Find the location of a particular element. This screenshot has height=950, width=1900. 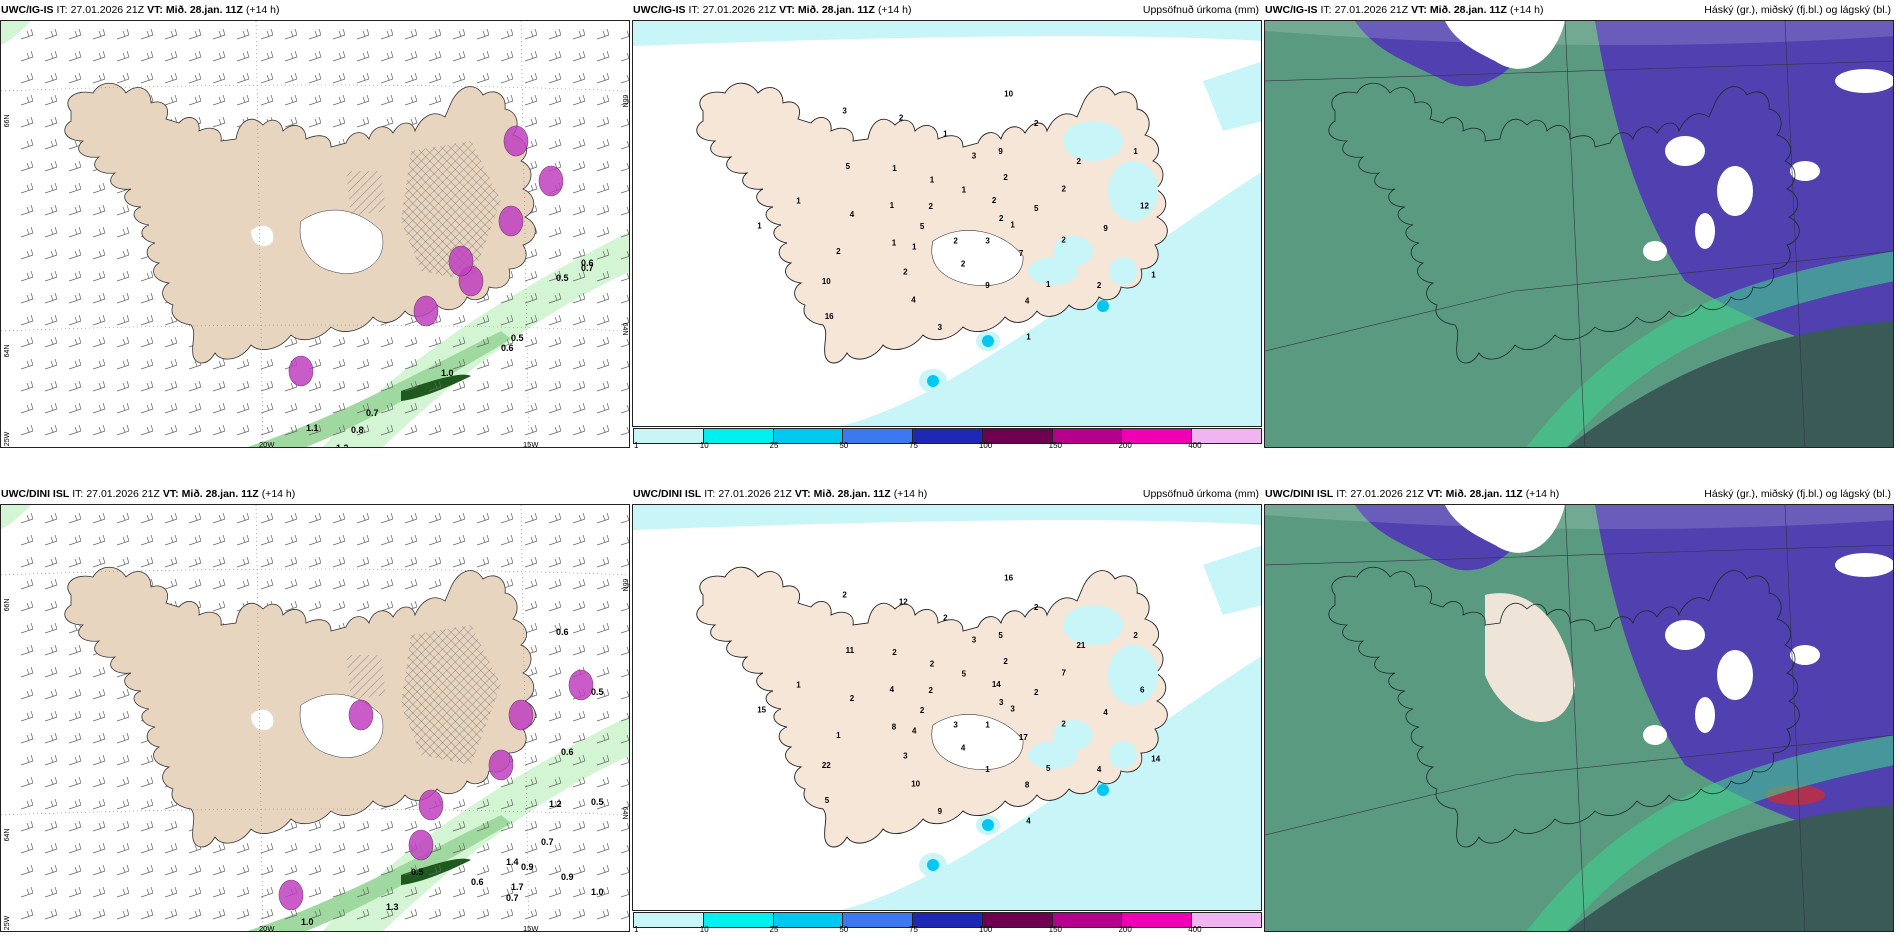

precip-value-label: 10 is located at coordinates (1008, 93).